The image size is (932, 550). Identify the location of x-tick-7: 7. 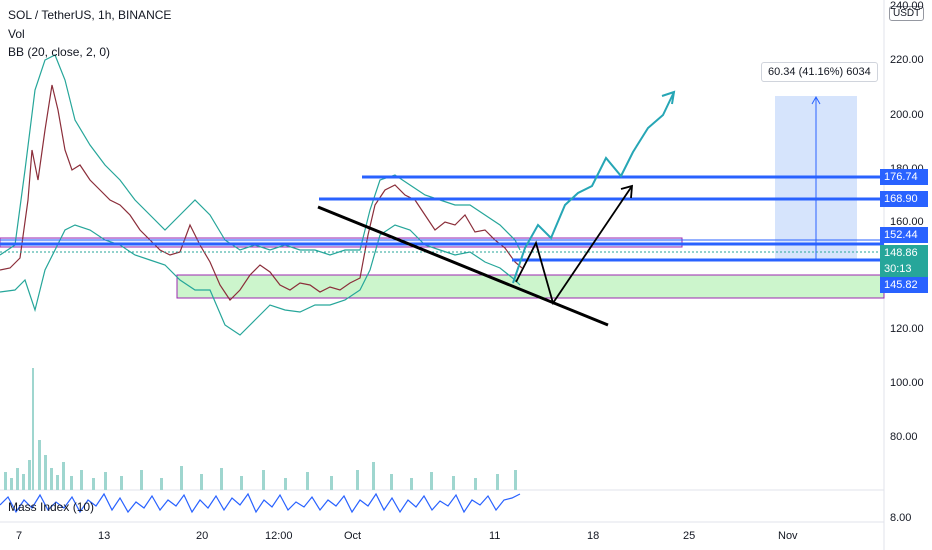
(19, 536).